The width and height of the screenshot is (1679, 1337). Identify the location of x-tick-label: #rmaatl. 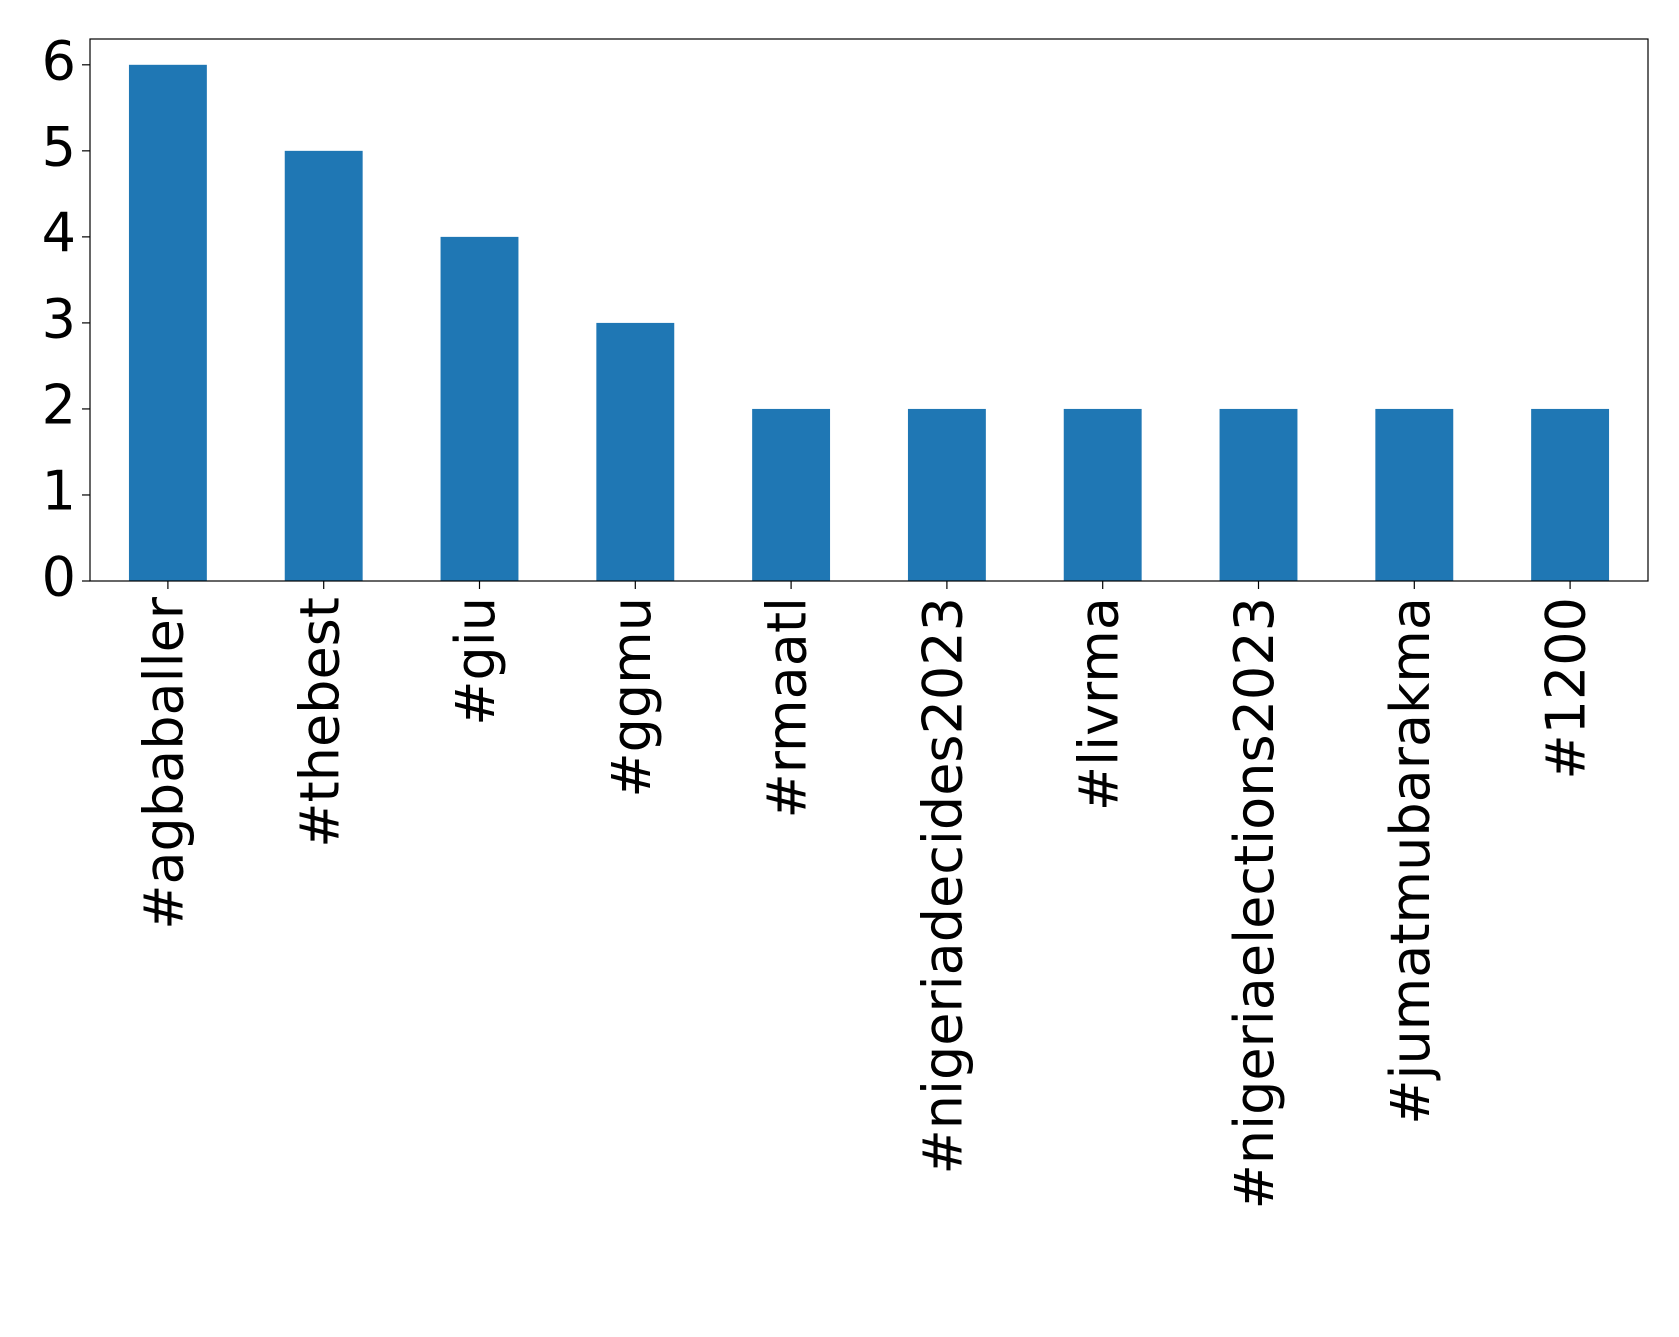
(787, 707).